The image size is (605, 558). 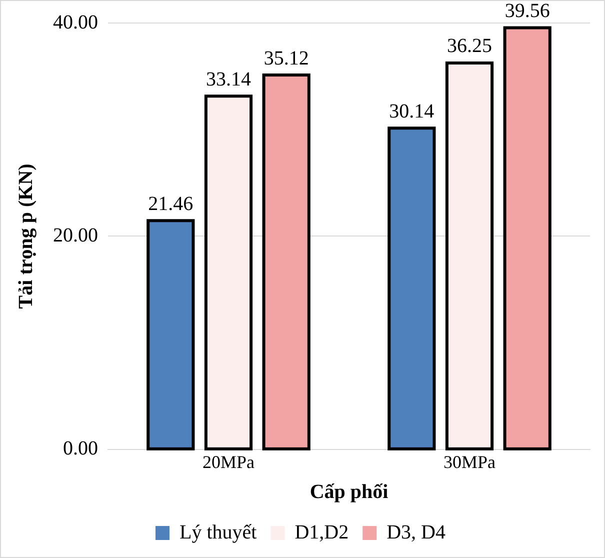 I want to click on x-tick-label: 20MPa, so click(x=228, y=462).